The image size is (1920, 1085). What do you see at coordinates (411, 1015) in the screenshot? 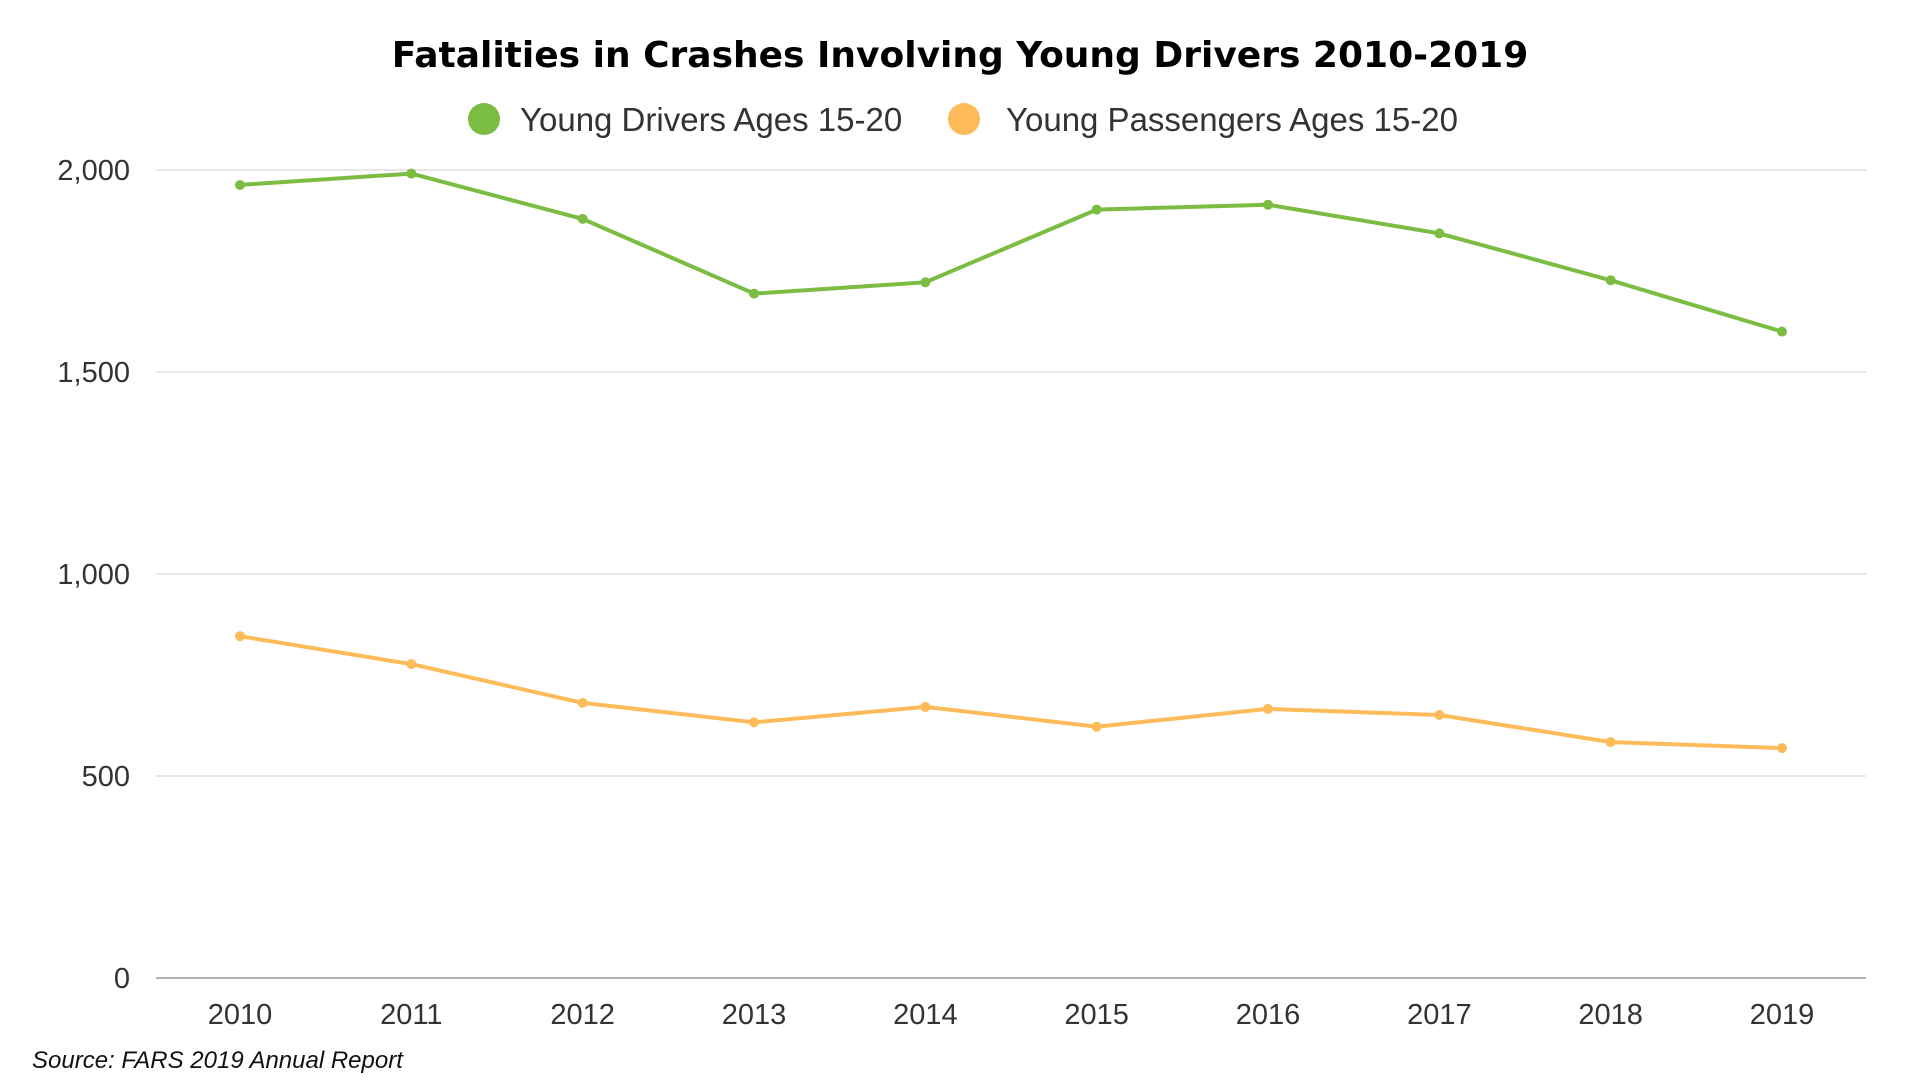
I see `x-tick-label: 2011` at bounding box center [411, 1015].